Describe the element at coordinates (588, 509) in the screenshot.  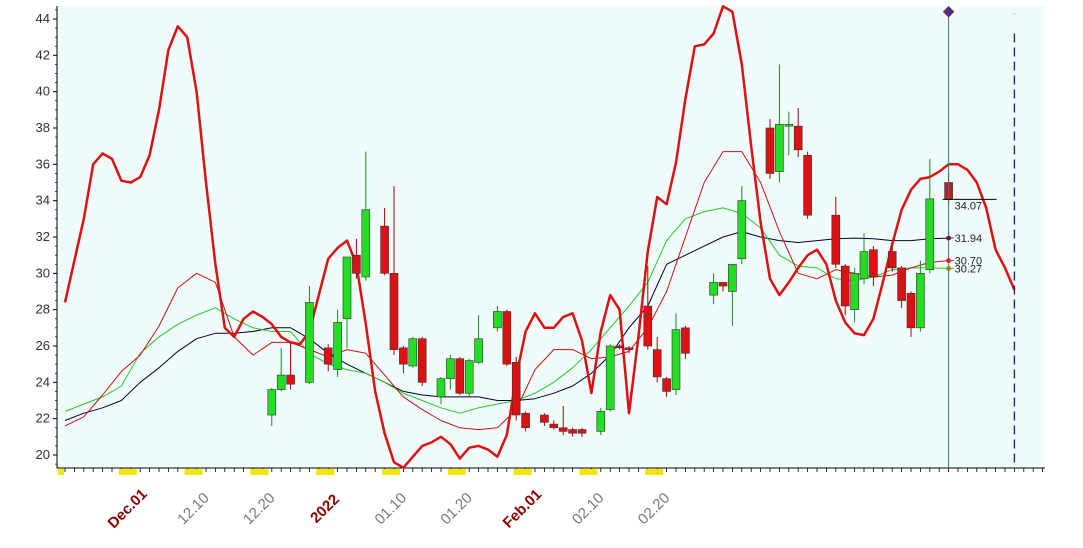
I see `x-tick-label: 02.10` at that location.